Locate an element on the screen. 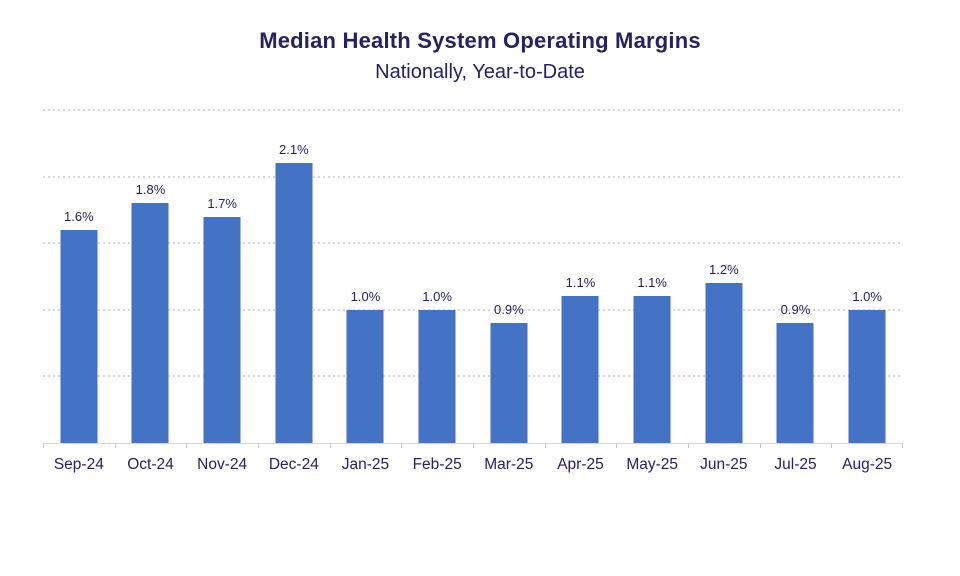 Image resolution: width=960 pixels, height=576 pixels. chart-title: Median Health System Operating Margins is located at coordinates (480, 40).